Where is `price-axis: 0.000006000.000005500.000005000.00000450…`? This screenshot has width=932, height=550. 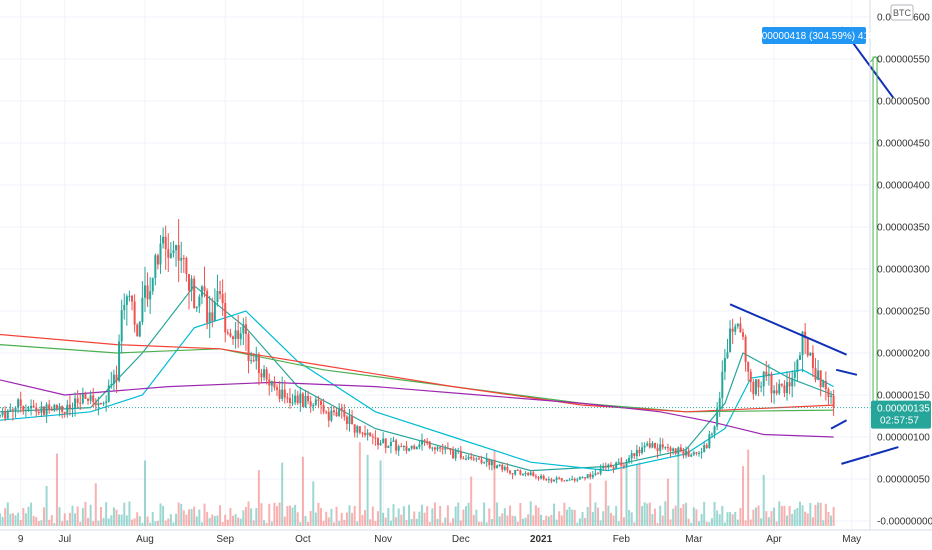
price-axis: 0.000006000.000005500.000005000.00000450… is located at coordinates (900, 265).